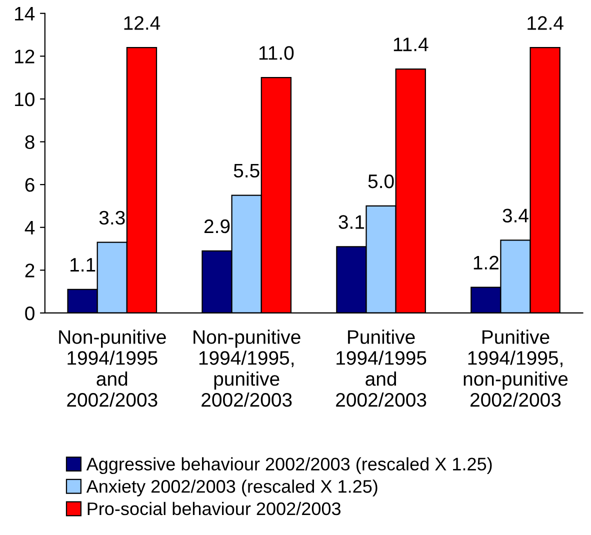 The height and width of the screenshot is (535, 591). Describe the element at coordinates (25, 13) in the screenshot. I see `y-tick-label: 14` at that location.